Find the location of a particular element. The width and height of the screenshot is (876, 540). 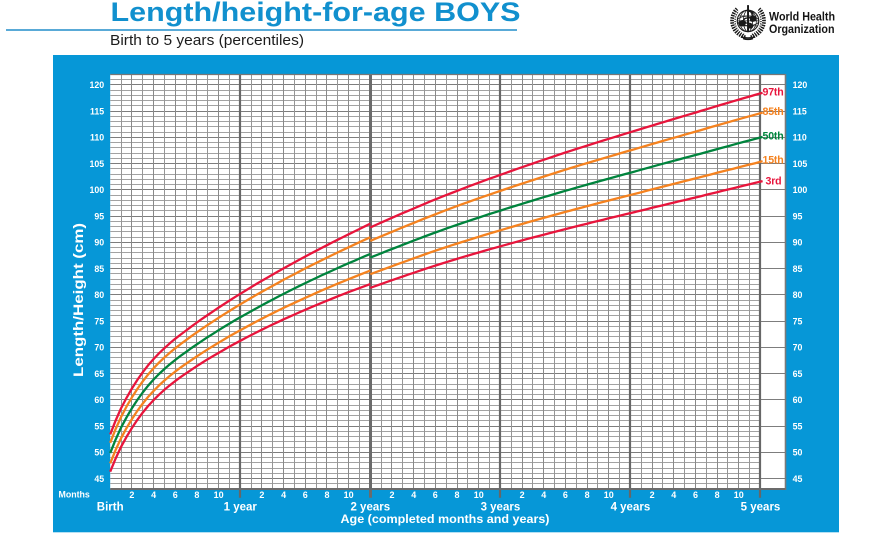

svg-text: 4 years is located at coordinates (631, 508).